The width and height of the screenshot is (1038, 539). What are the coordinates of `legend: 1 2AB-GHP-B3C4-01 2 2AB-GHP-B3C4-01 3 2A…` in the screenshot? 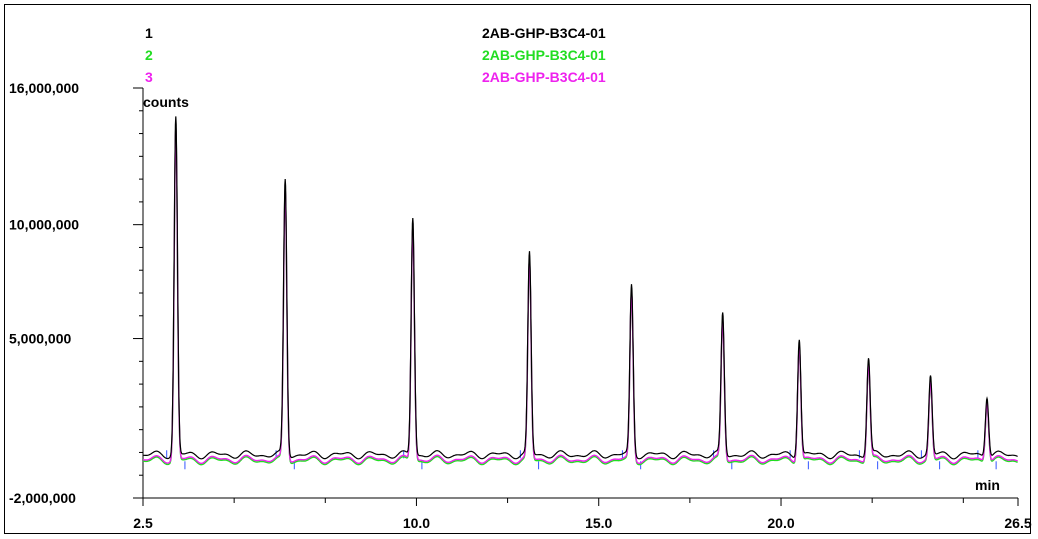 It's located at (375, 55).